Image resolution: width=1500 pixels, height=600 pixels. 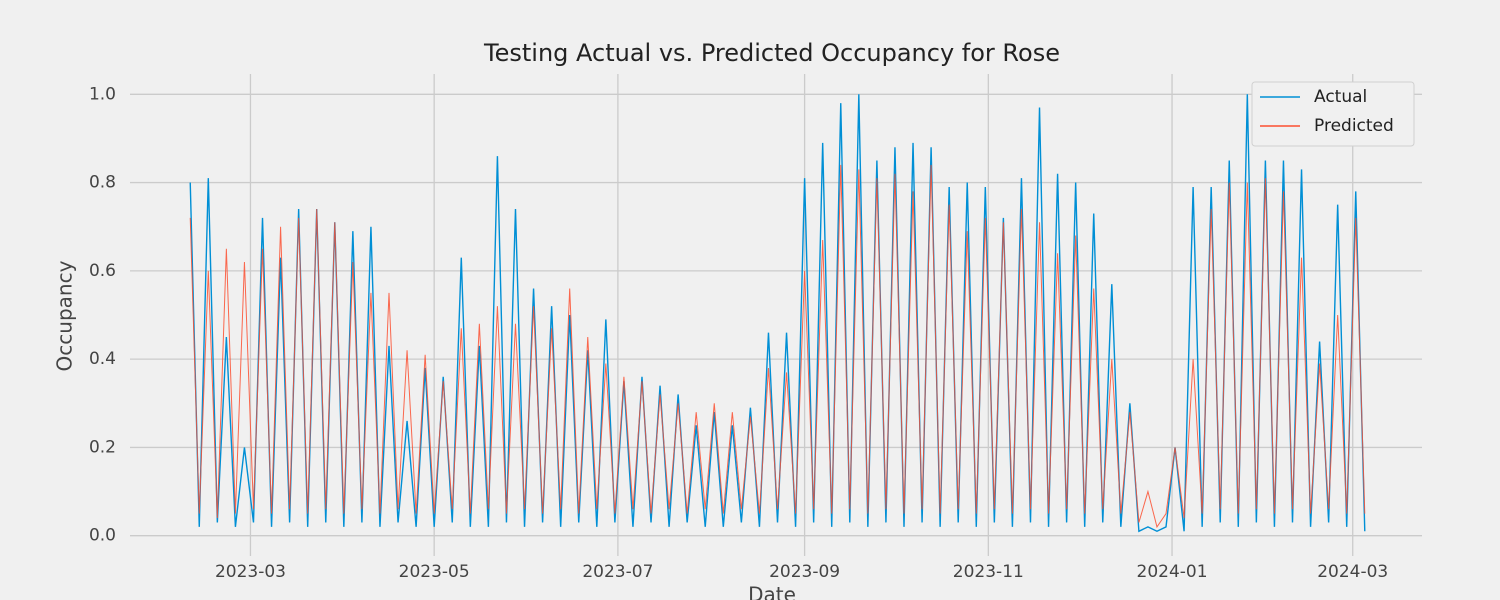 What do you see at coordinates (772, 591) in the screenshot?
I see `x-axis-label: Date` at bounding box center [772, 591].